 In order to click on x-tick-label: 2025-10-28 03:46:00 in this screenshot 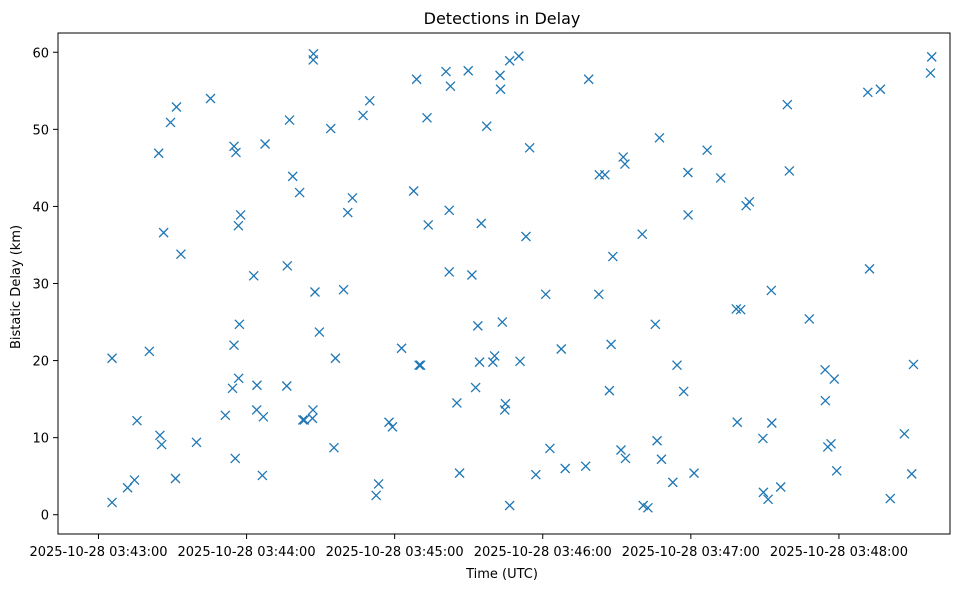, I will do `click(543, 552)`.